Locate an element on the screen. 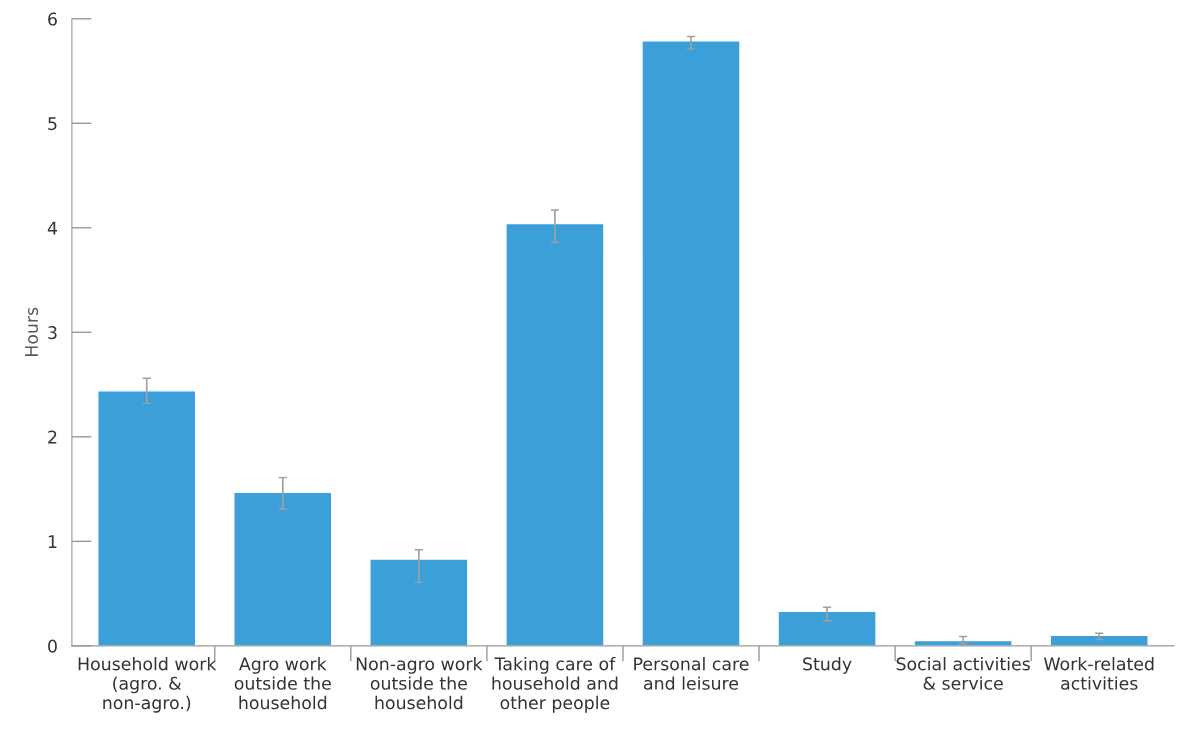 The image size is (1198, 751). y-tick-label: 5 is located at coordinates (52, 124).